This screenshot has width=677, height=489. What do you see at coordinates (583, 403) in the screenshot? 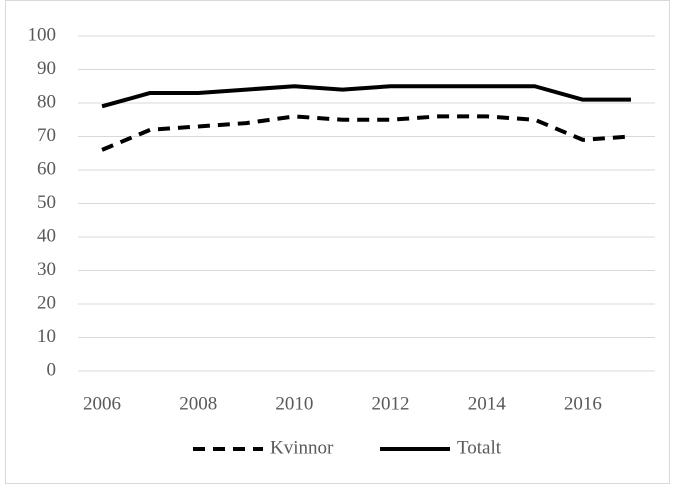
I see `x-tick-label: 2016` at bounding box center [583, 403].